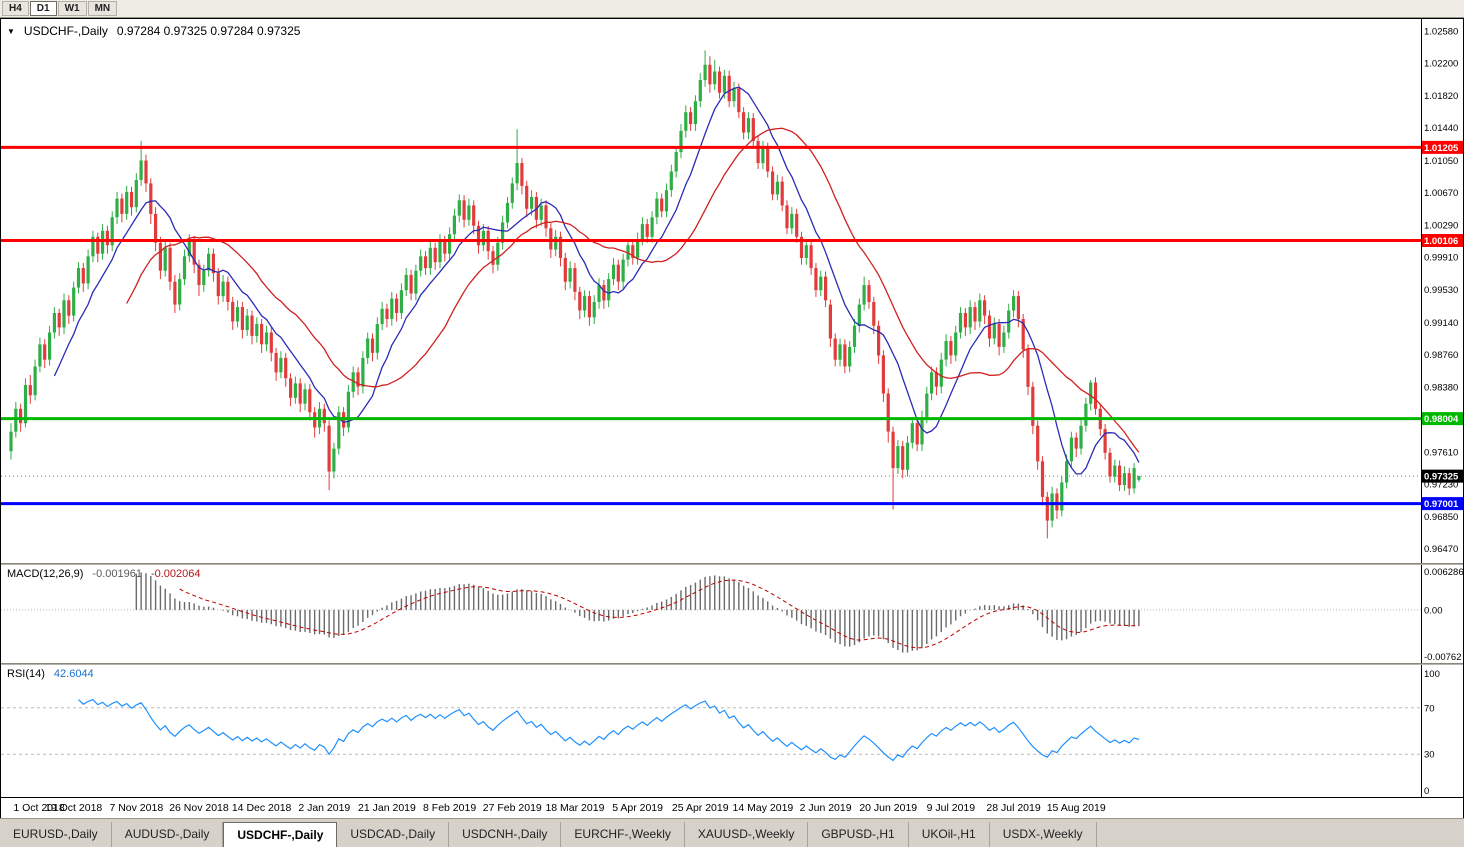  I want to click on timeframe-button-w1: W1, so click(72, 8).